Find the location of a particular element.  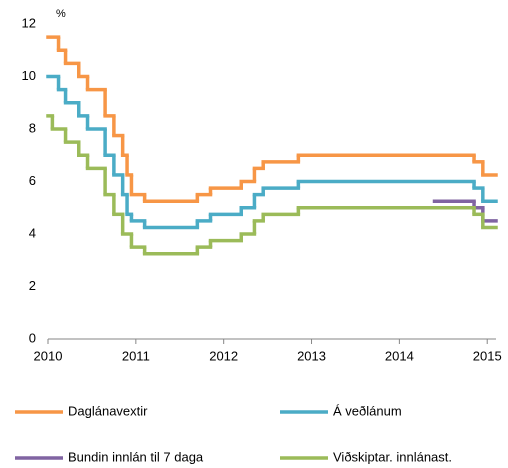

x-tick-label: 2014 is located at coordinates (399, 355).